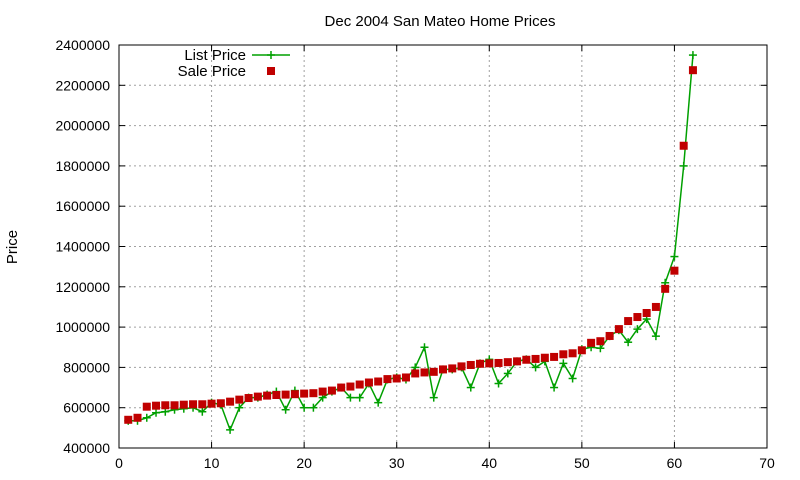  I want to click on y-tick-label: 2400000, so click(82, 45).